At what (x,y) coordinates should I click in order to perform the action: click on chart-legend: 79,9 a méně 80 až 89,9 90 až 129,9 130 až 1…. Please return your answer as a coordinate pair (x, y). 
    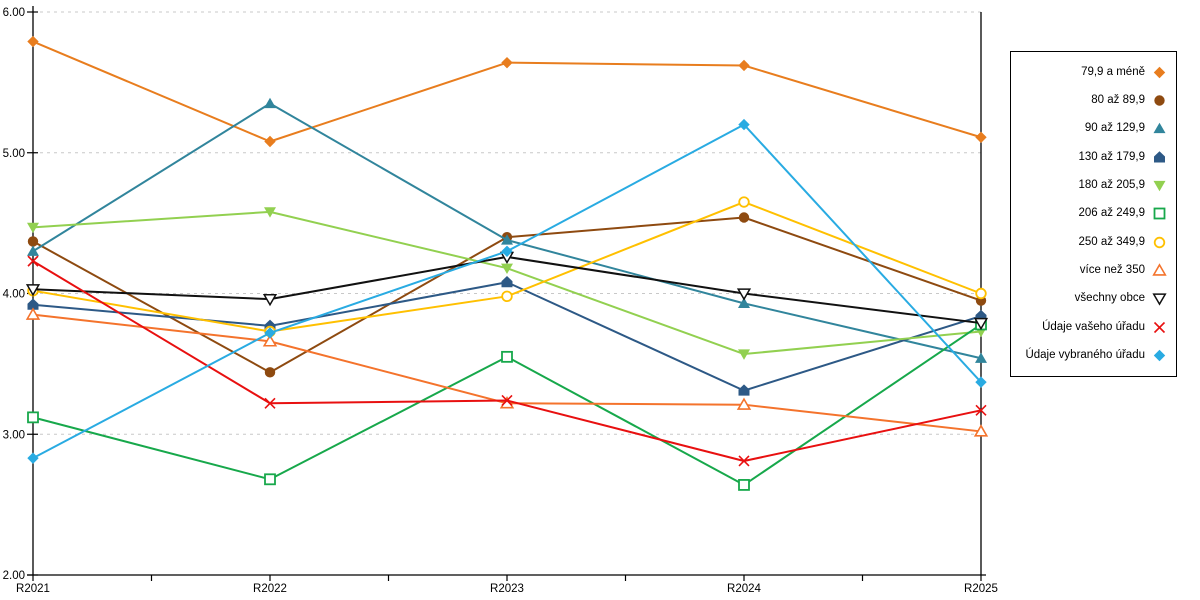
    Looking at the image, I should click on (1093, 214).